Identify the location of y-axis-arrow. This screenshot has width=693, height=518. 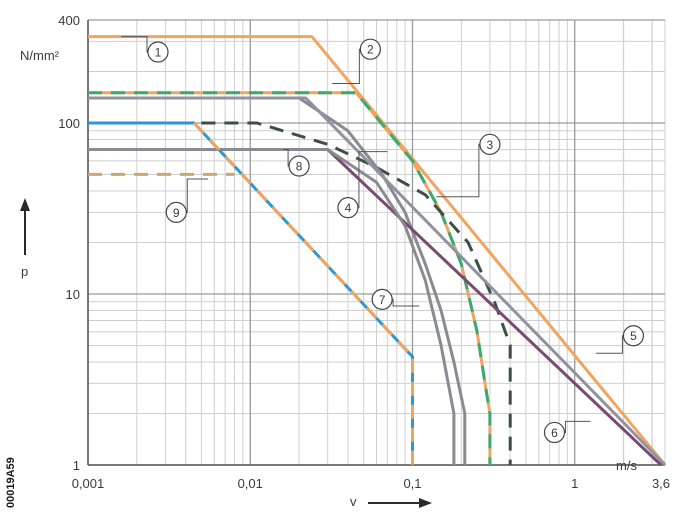
(25, 226).